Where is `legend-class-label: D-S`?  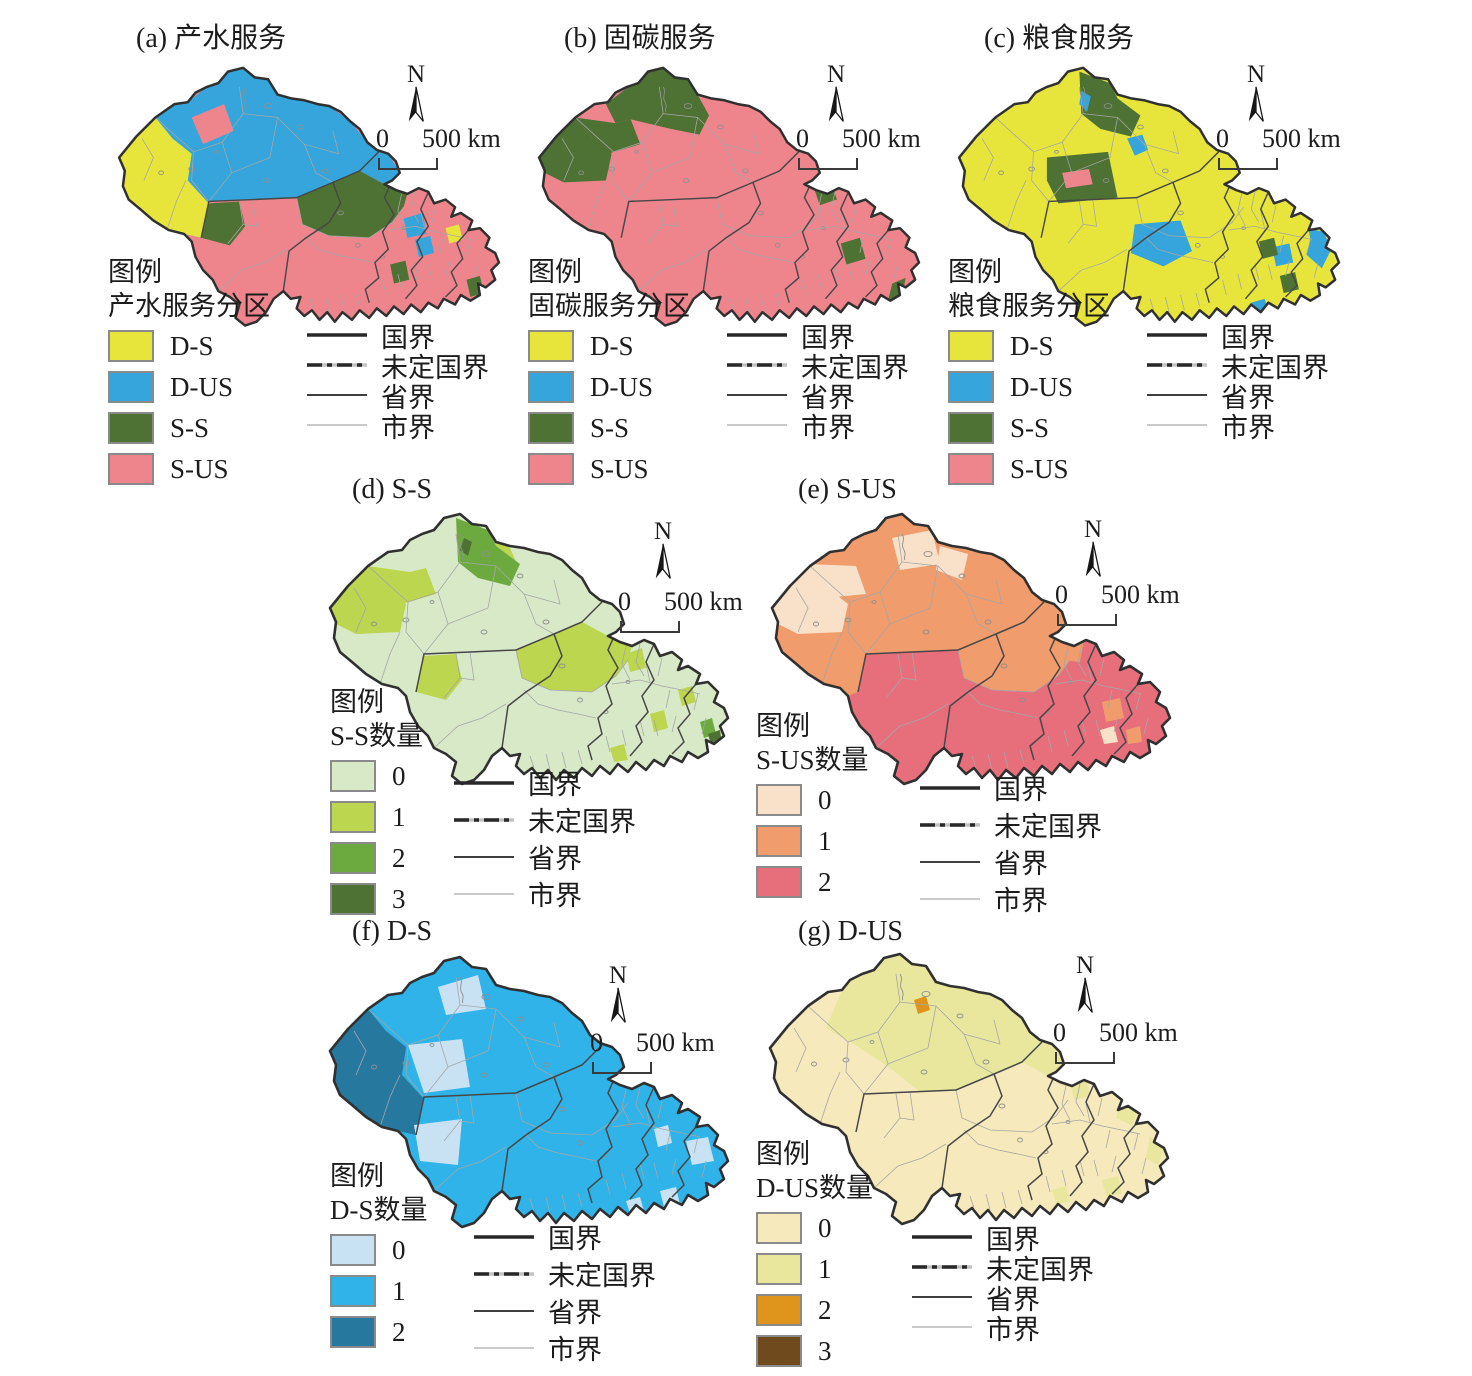 legend-class-label: D-S is located at coordinates (192, 345).